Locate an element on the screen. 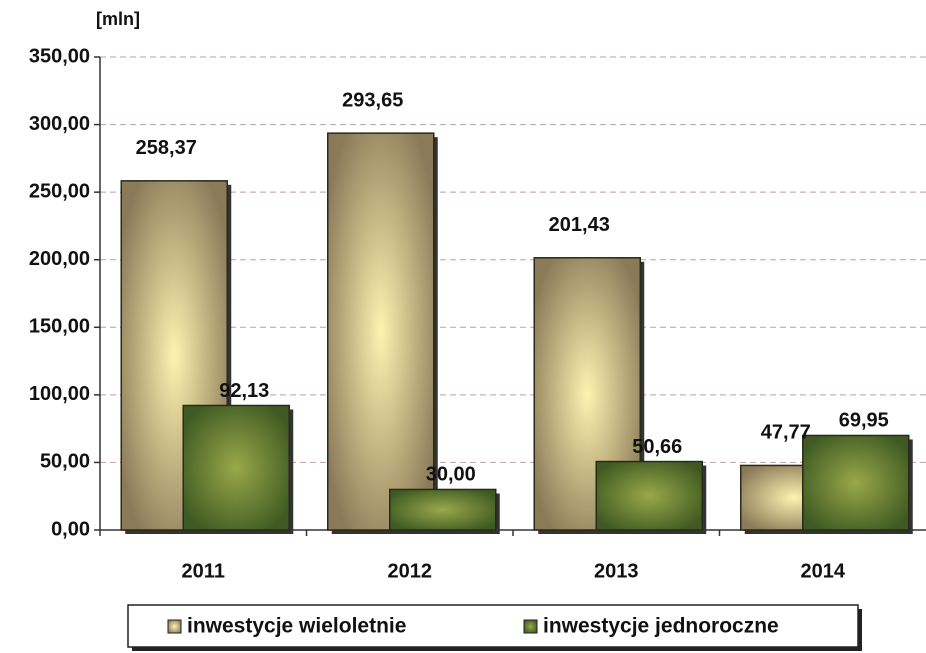 The image size is (926, 653). y-tick-label: 150,00 is located at coordinates (59, 327).